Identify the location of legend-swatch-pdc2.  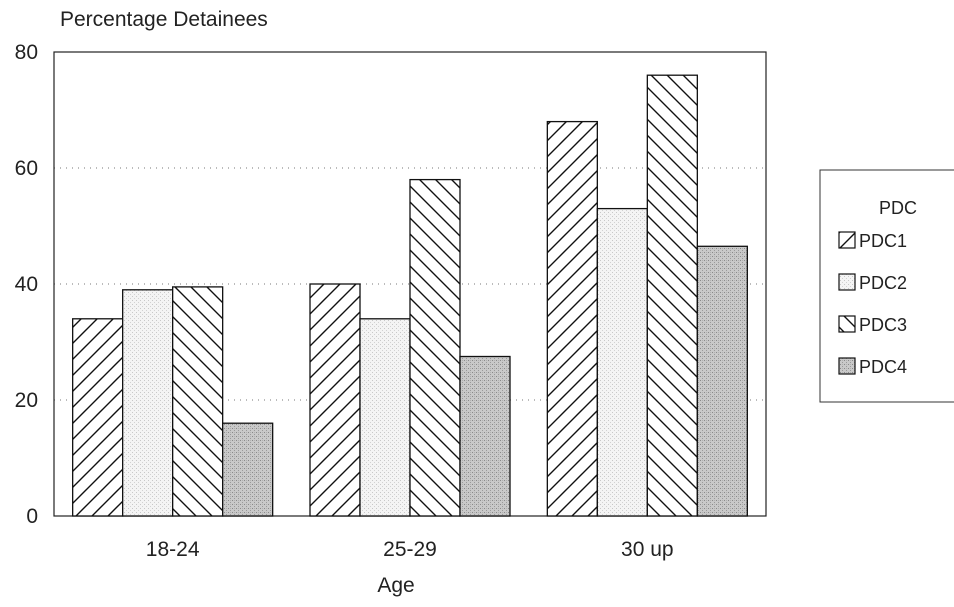
(847, 282).